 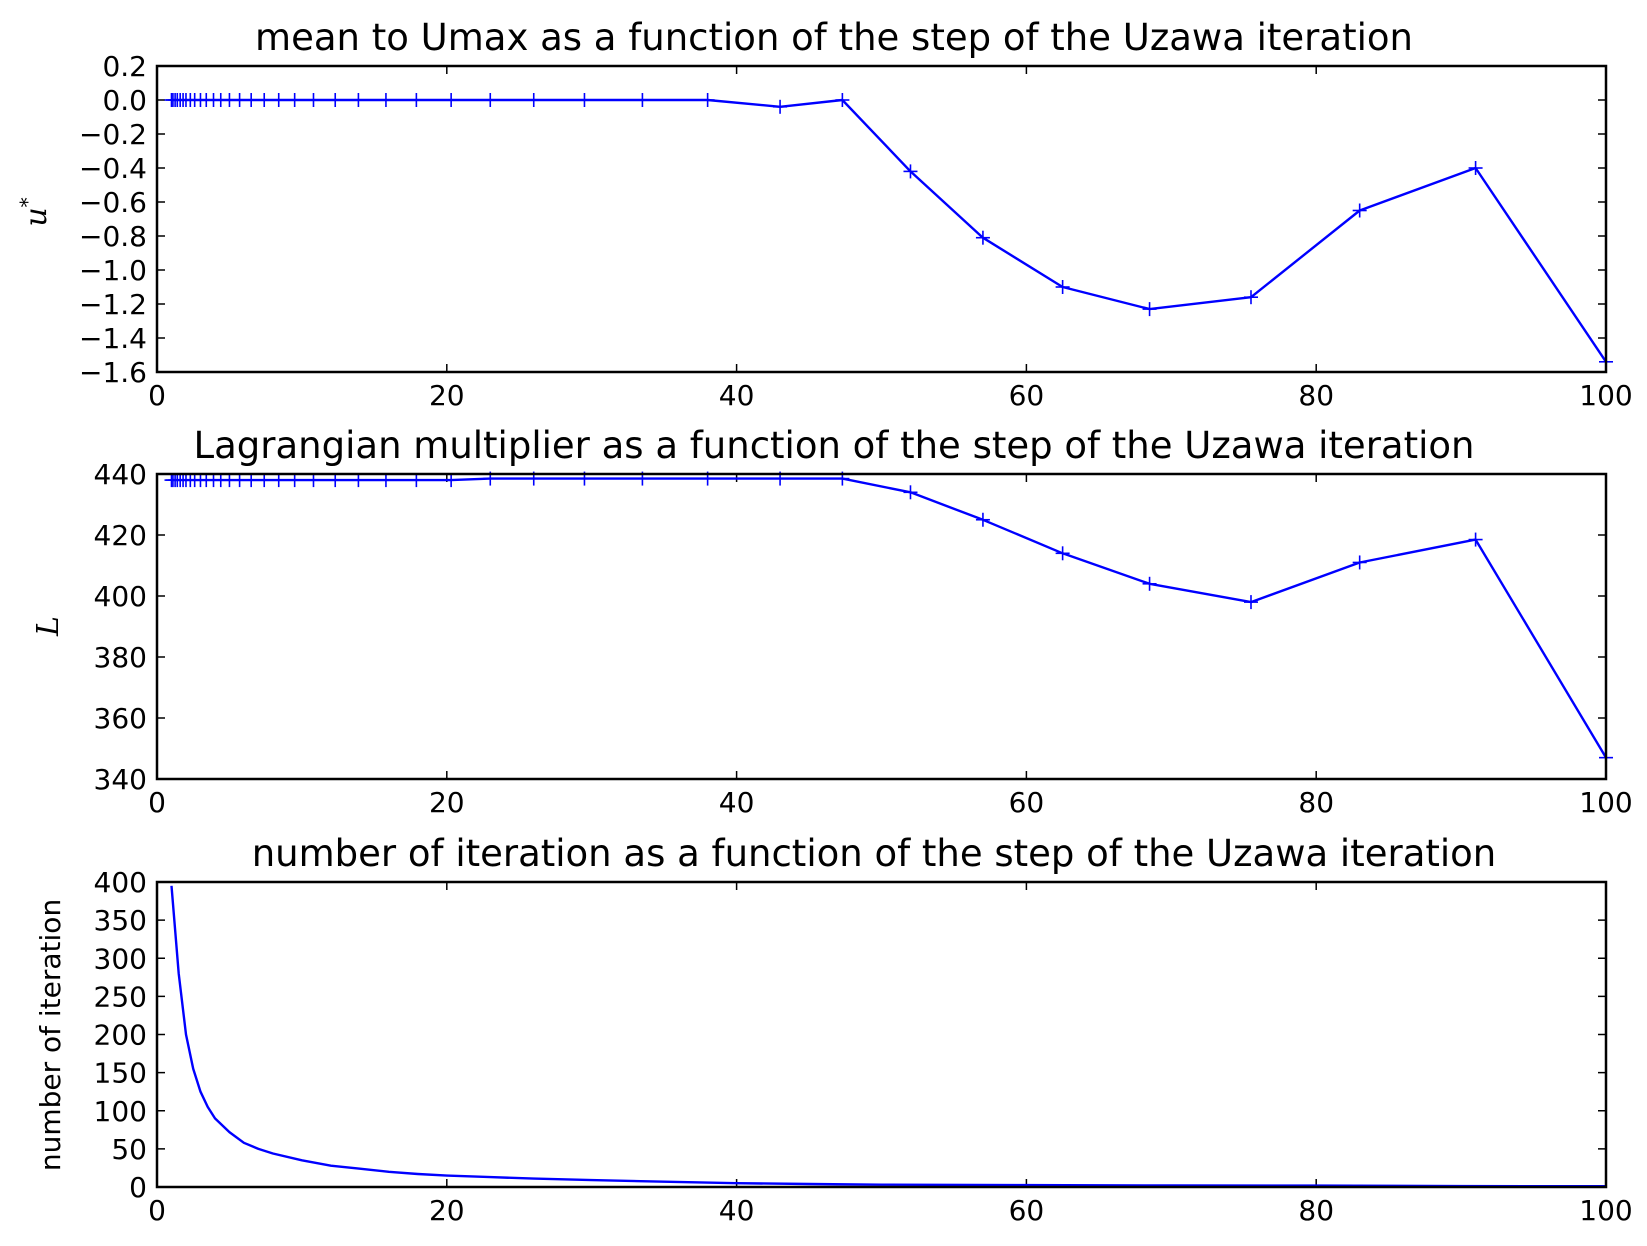 What do you see at coordinates (120, 920) in the screenshot?
I see `y-tick-label: 350` at bounding box center [120, 920].